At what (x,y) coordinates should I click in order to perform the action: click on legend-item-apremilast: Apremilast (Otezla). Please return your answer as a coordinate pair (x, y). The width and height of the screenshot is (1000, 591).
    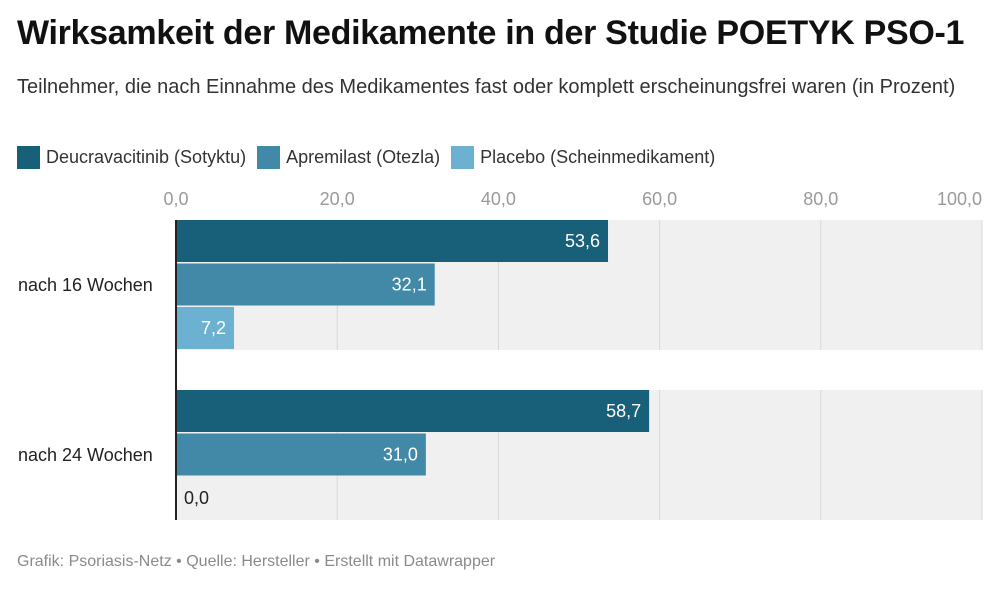
    Looking at the image, I should click on (348, 157).